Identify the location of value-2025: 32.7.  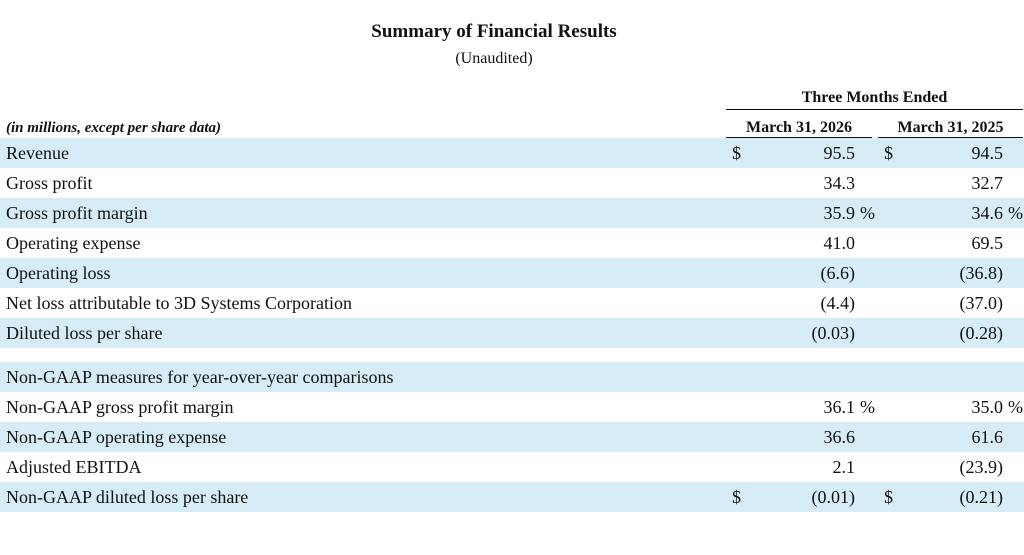
(987, 183).